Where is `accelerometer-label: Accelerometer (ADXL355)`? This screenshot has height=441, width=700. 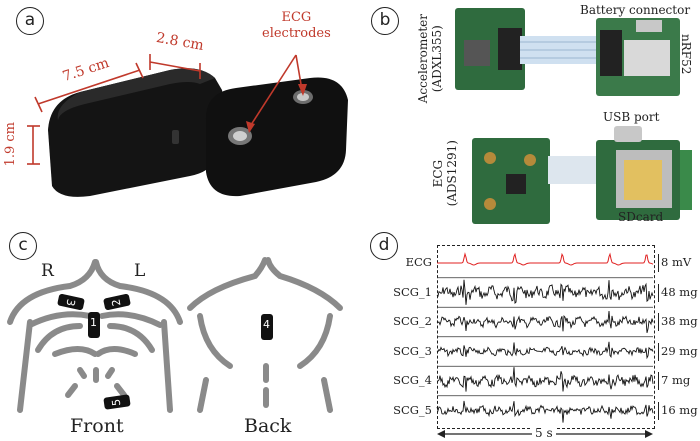
accelerometer-label: Accelerometer (ADXL355) is located at coordinates (430, 59).